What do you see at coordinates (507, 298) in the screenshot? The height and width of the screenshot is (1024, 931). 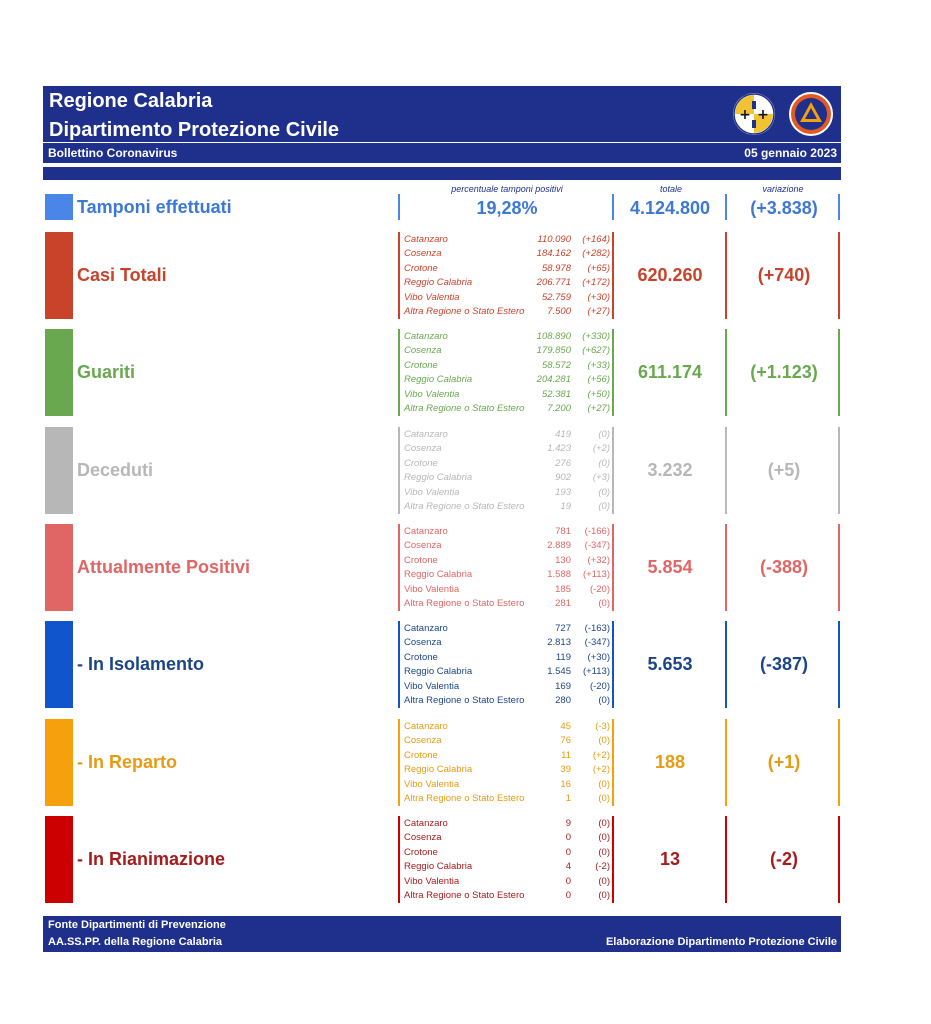 I see `province-row: Vibo Valentia 52.759 (+30)` at bounding box center [507, 298].